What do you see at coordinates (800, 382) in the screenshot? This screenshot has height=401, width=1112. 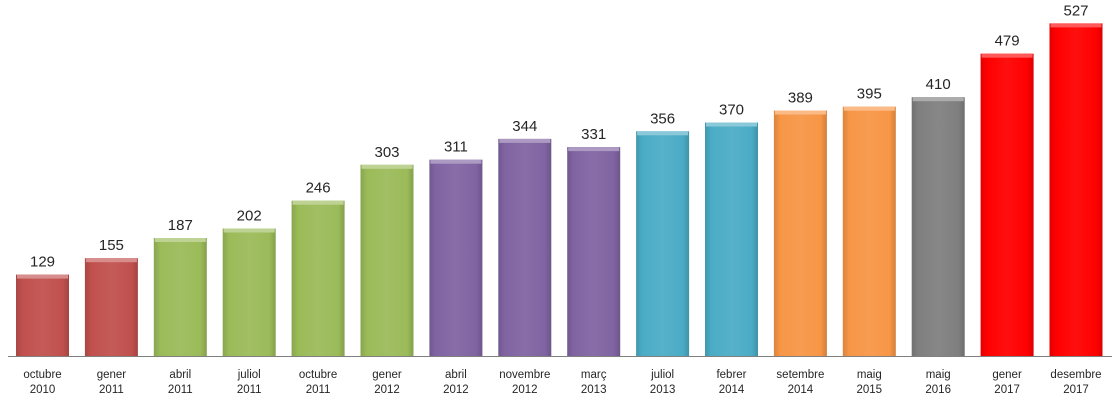 I see `x-tick-label-11: setembre 2014` at bounding box center [800, 382].